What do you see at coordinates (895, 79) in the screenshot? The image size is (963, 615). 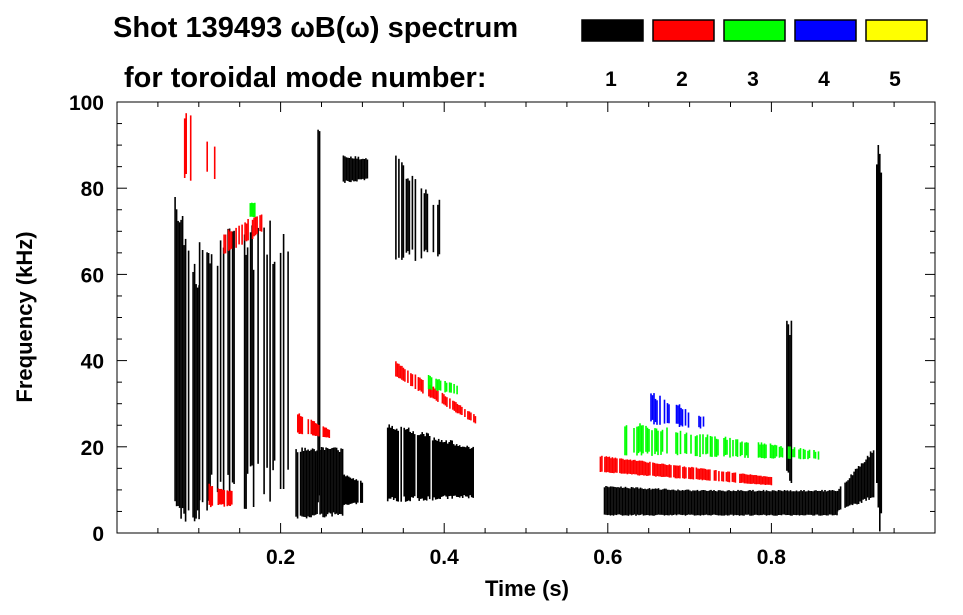 I see `legend-label-mode-5: 5` at bounding box center [895, 79].